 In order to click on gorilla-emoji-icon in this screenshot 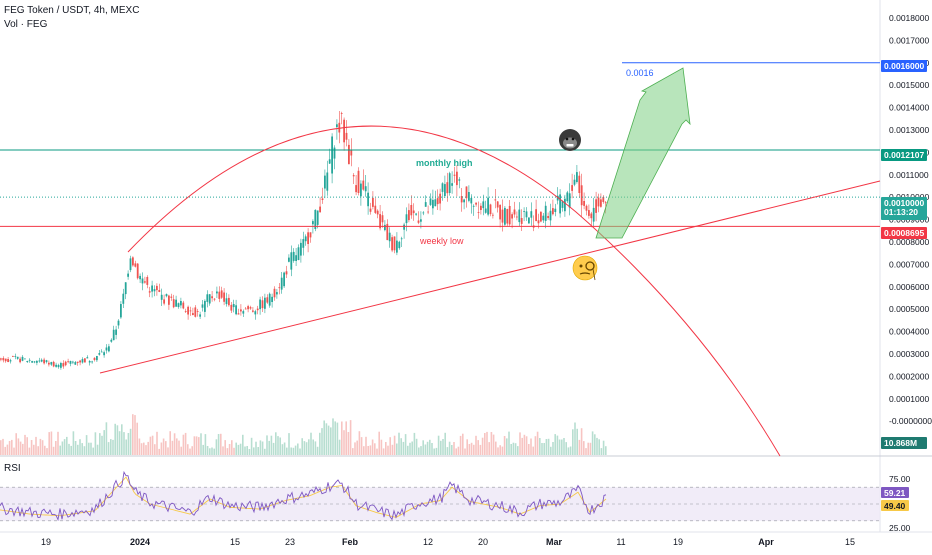, I will do `click(570, 140)`.